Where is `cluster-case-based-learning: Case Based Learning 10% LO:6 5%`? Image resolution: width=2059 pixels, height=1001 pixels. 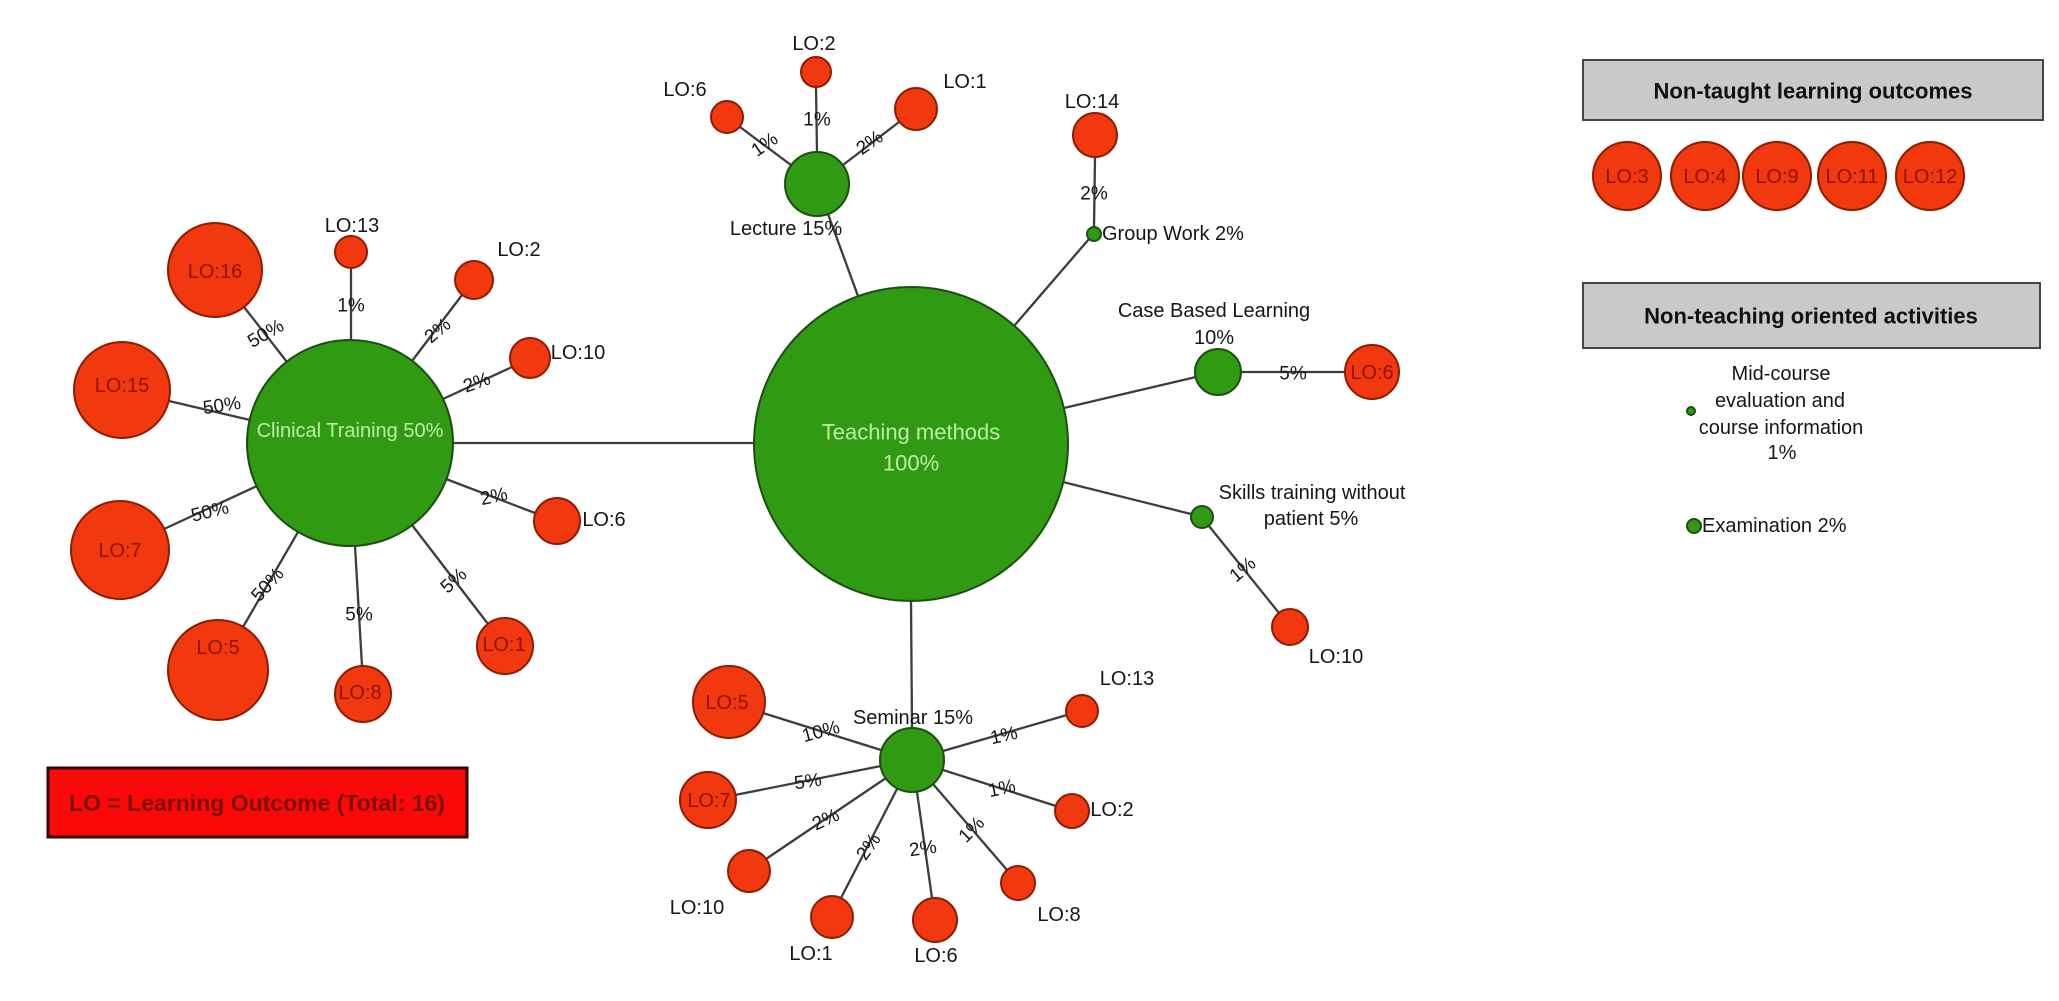 cluster-case-based-learning: Case Based Learning 10% LO:6 5% is located at coordinates (1259, 350).